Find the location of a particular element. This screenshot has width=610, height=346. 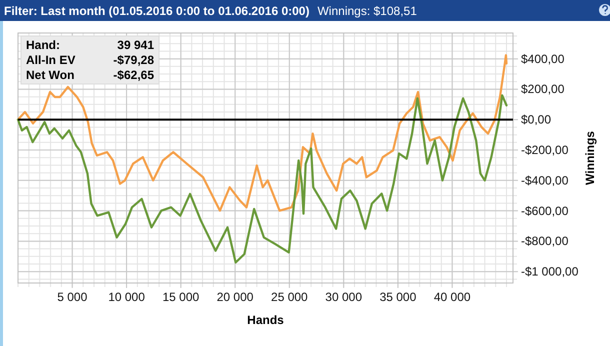

annotation: 39 941 is located at coordinates (135, 45).